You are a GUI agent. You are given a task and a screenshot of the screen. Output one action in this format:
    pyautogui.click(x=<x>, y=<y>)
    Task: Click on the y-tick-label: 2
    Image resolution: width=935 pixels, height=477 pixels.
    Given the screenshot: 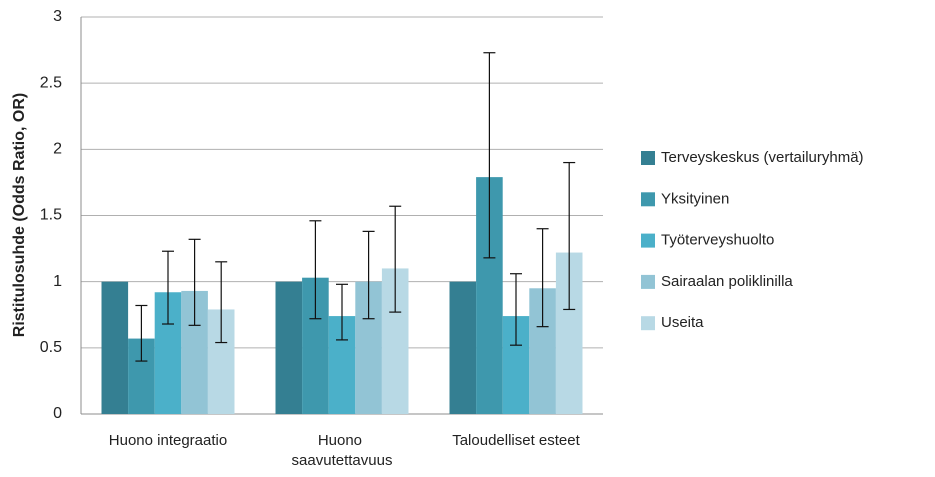 What is the action you would take?
    pyautogui.click(x=57, y=149)
    